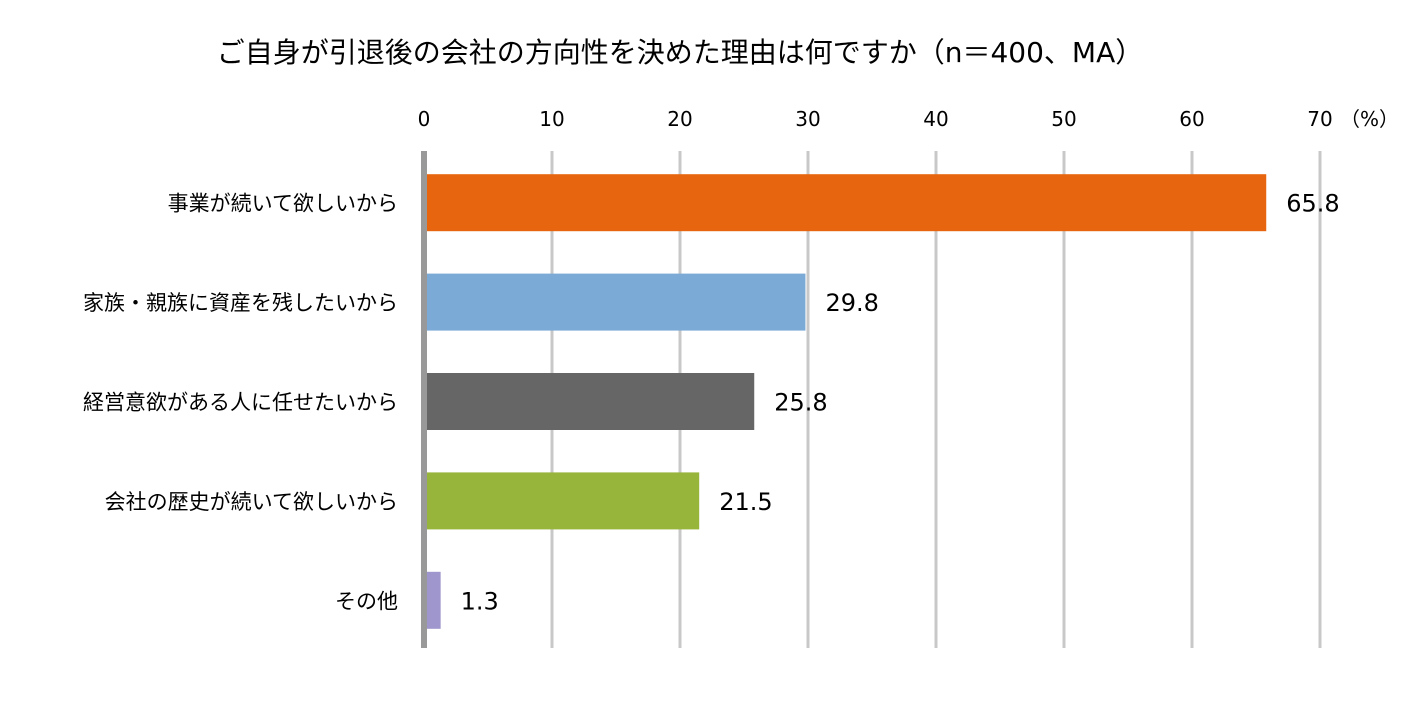  What do you see at coordinates (807, 119) in the screenshot?
I see `tick-label: 30` at bounding box center [807, 119].